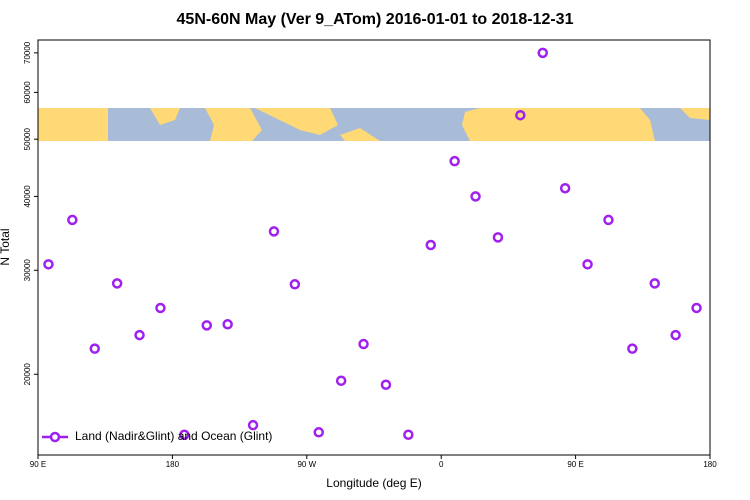 The width and height of the screenshot is (750, 500). Describe the element at coordinates (6, 246) in the screenshot. I see `y-axis-label: N Total` at that location.